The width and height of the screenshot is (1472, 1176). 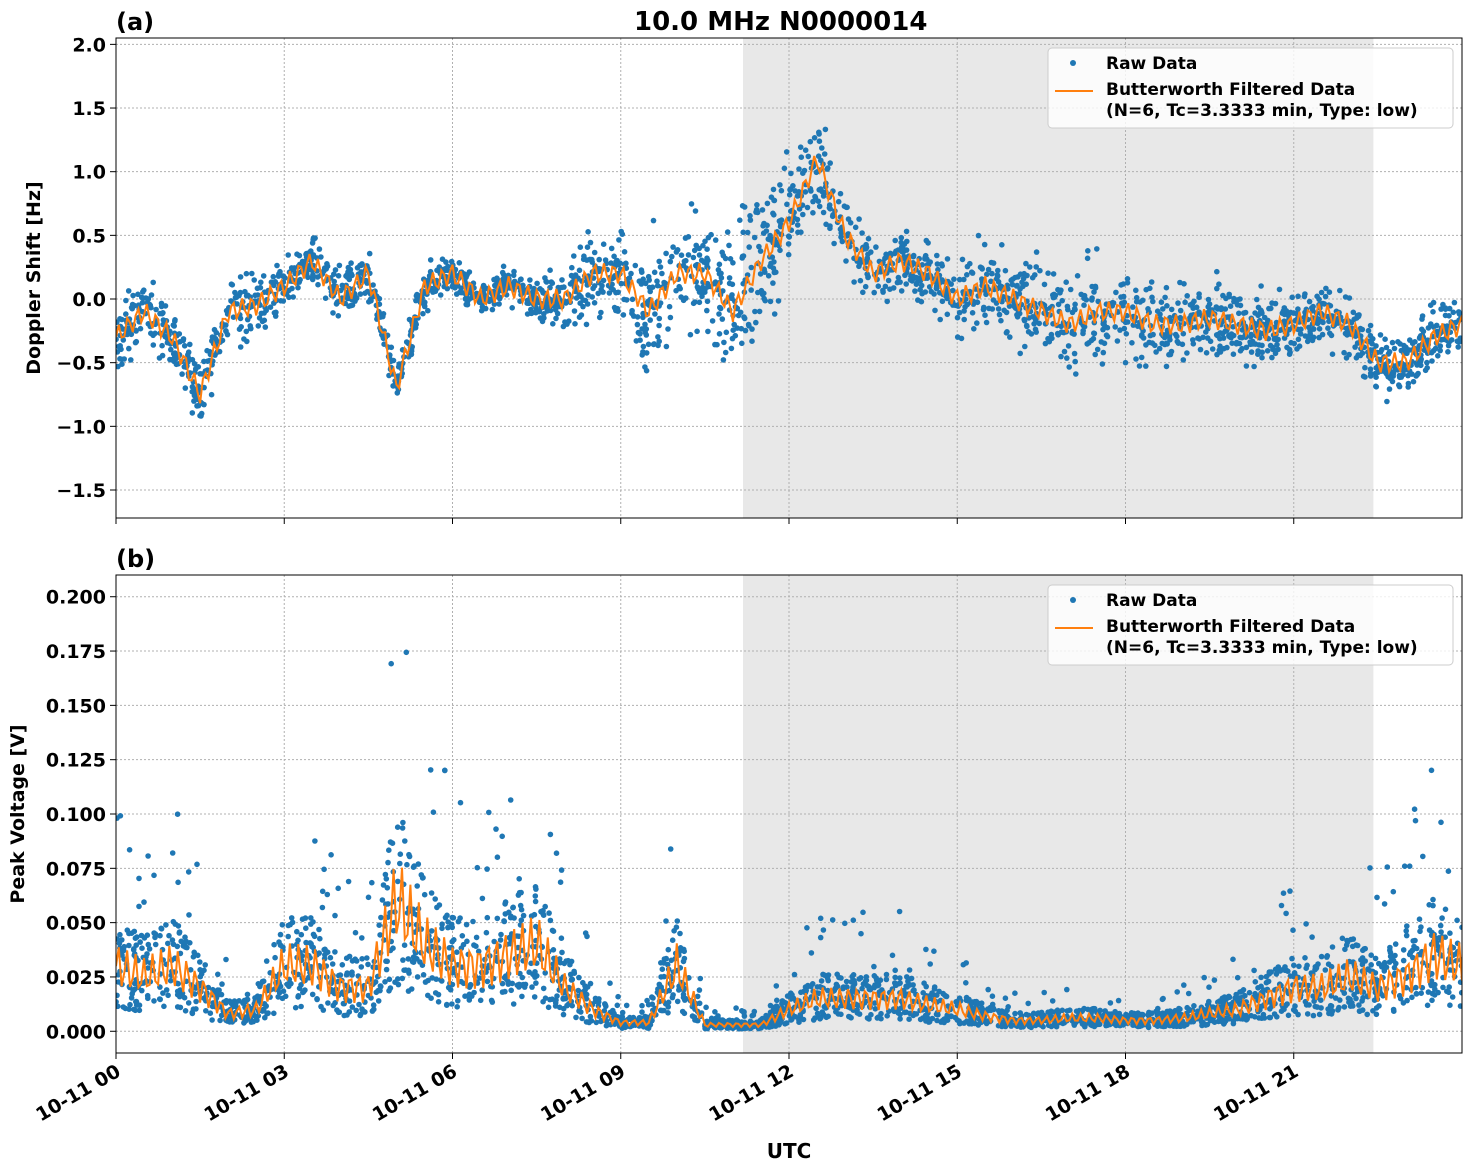 I want to click on y-tick-label: −0.5, so click(x=81, y=364).